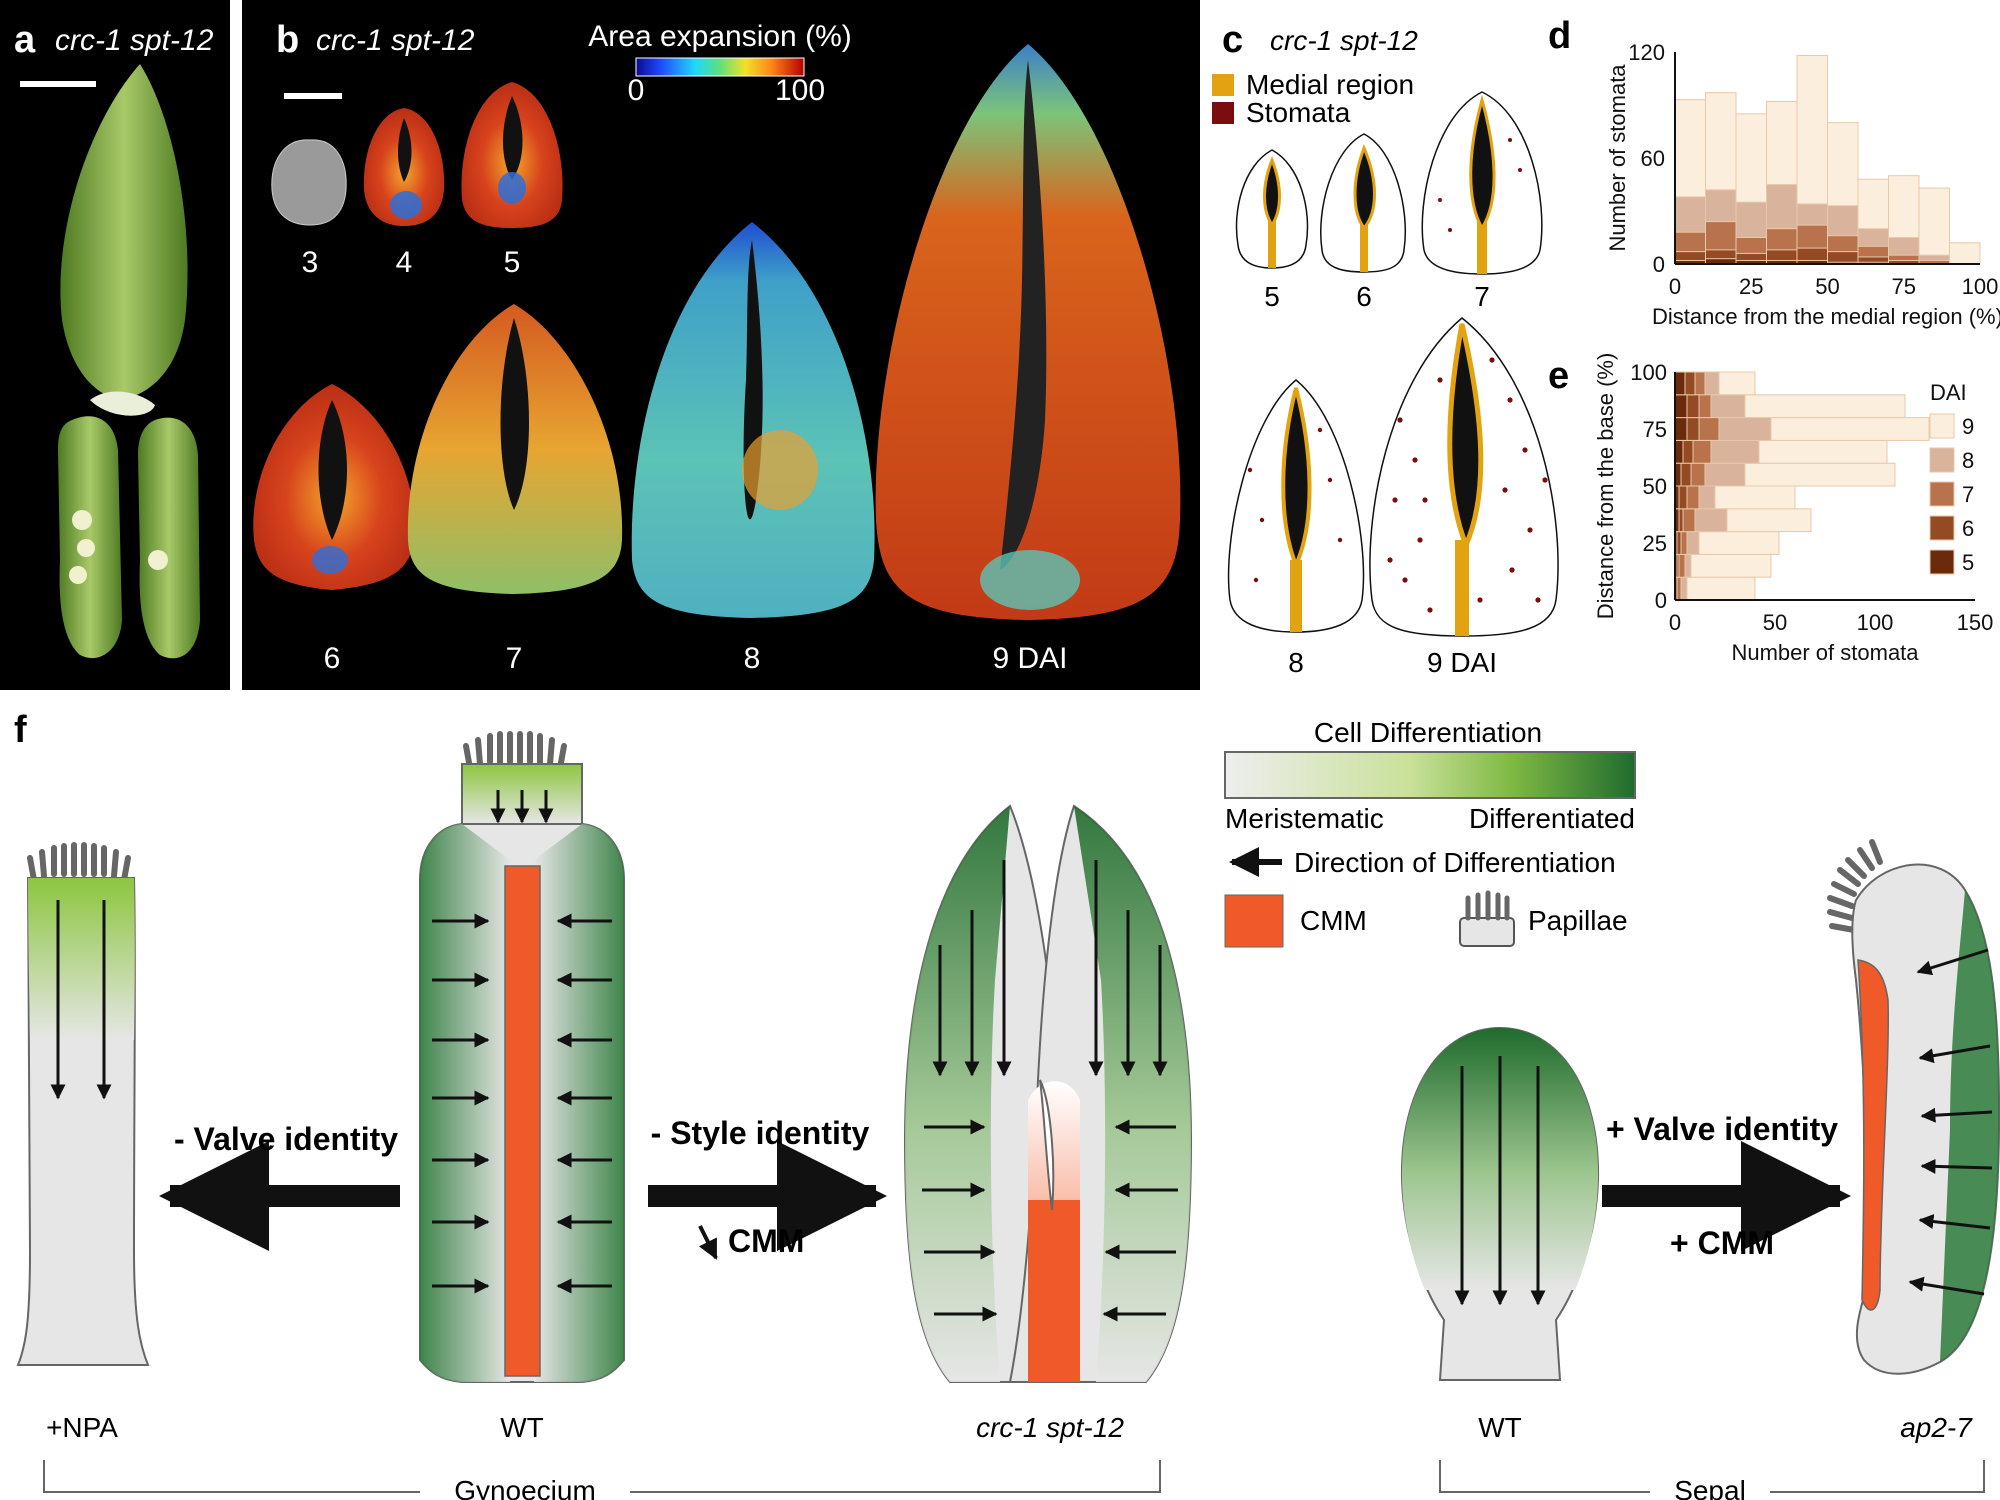 The height and width of the screenshot is (1500, 2000). Describe the element at coordinates (82, 1427) in the screenshot. I see `label-npa: +NPA` at that location.